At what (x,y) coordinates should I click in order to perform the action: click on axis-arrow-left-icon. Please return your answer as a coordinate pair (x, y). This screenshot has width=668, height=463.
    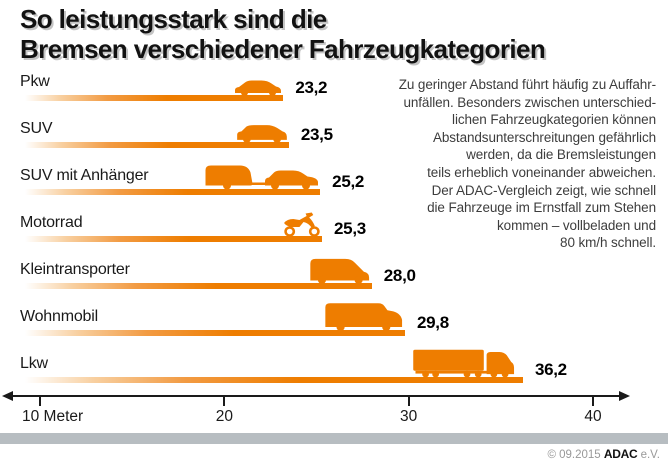
    Looking at the image, I should click on (7, 395).